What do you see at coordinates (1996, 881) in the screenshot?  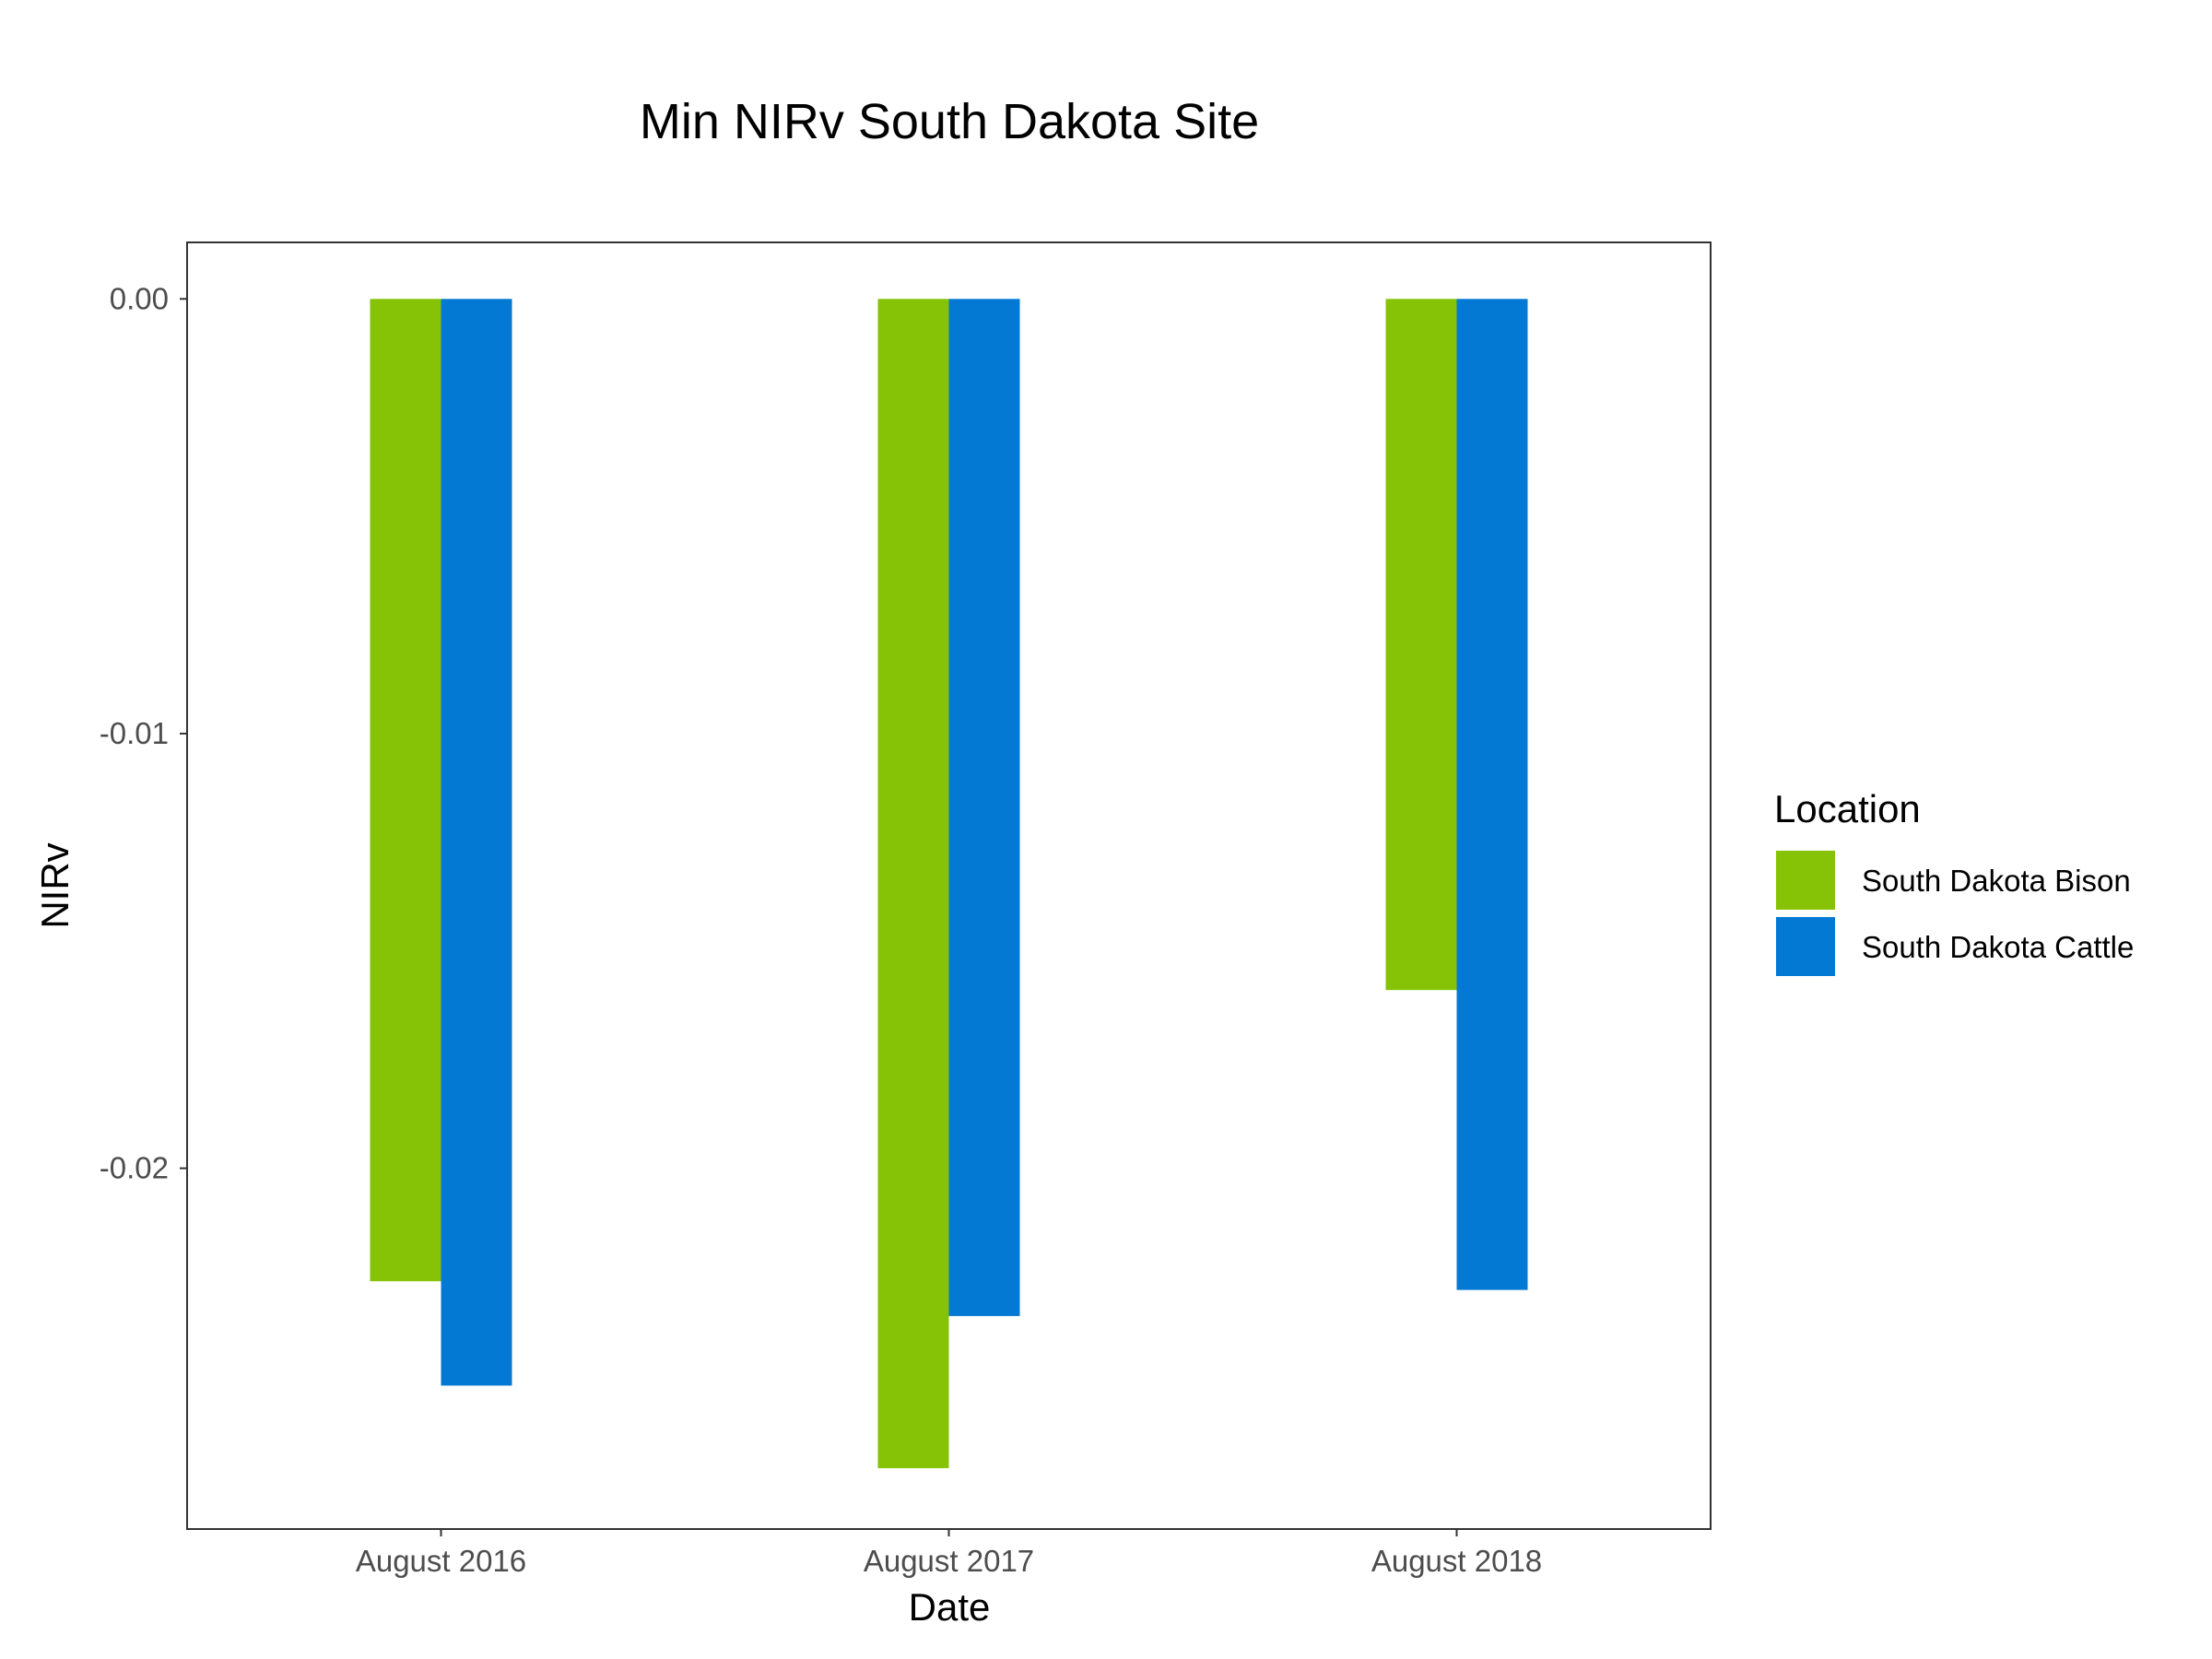 I see `legend-label-bison: South Dakota Bison` at bounding box center [1996, 881].